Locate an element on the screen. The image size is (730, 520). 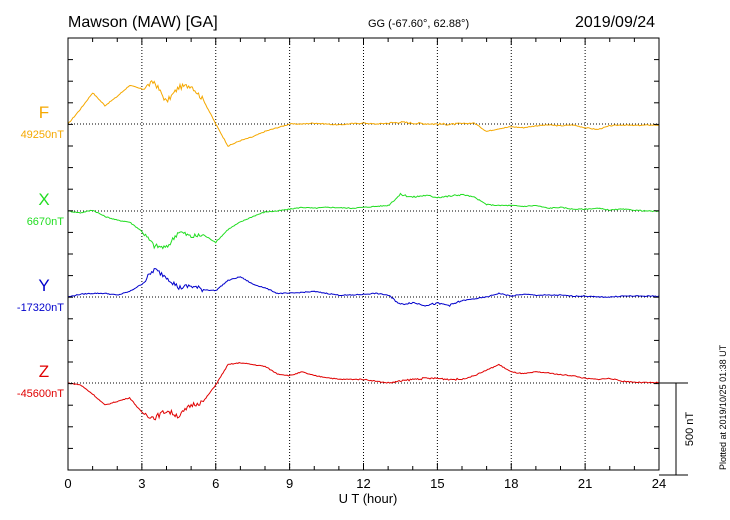
x-tick-label: 21 is located at coordinates (585, 483).